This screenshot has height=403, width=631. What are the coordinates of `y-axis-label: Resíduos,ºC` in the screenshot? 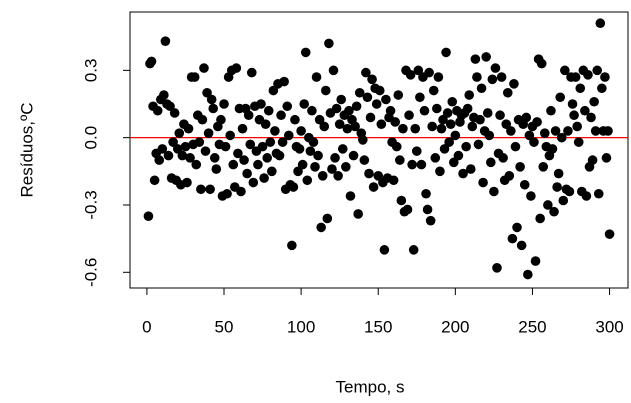 It's located at (26, 149).